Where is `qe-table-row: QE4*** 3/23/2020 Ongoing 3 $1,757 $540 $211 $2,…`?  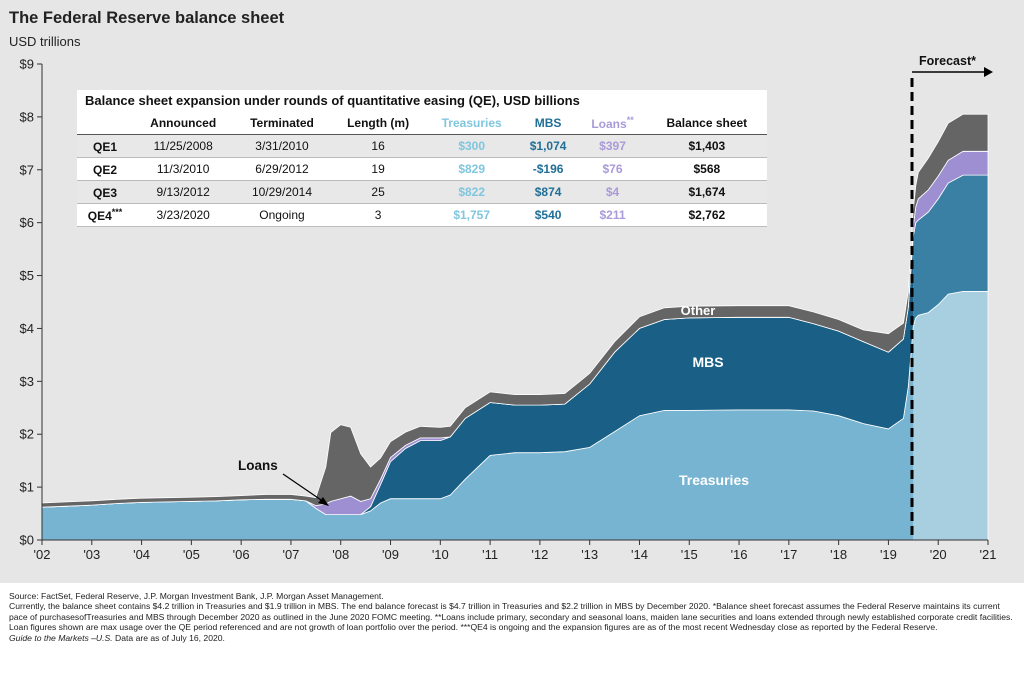
qe-table-row: QE4*** 3/23/2020 Ongoing 3 $1,757 $540 $211 $2,… is located at coordinates (422, 215).